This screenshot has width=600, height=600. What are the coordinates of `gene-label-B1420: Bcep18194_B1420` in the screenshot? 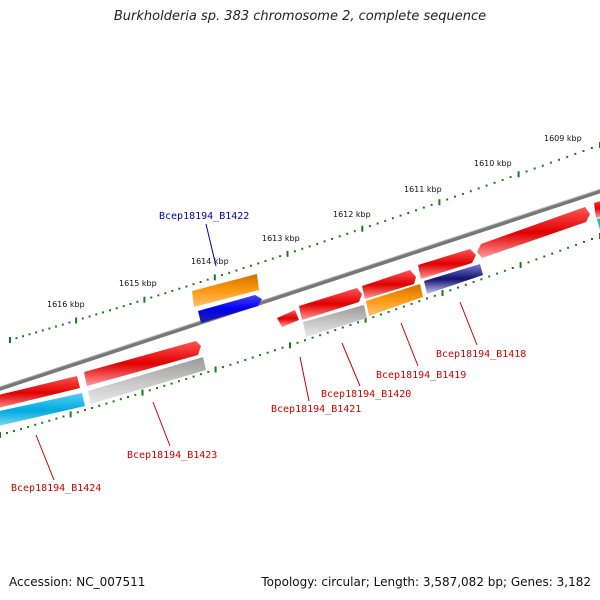 It's located at (366, 394).